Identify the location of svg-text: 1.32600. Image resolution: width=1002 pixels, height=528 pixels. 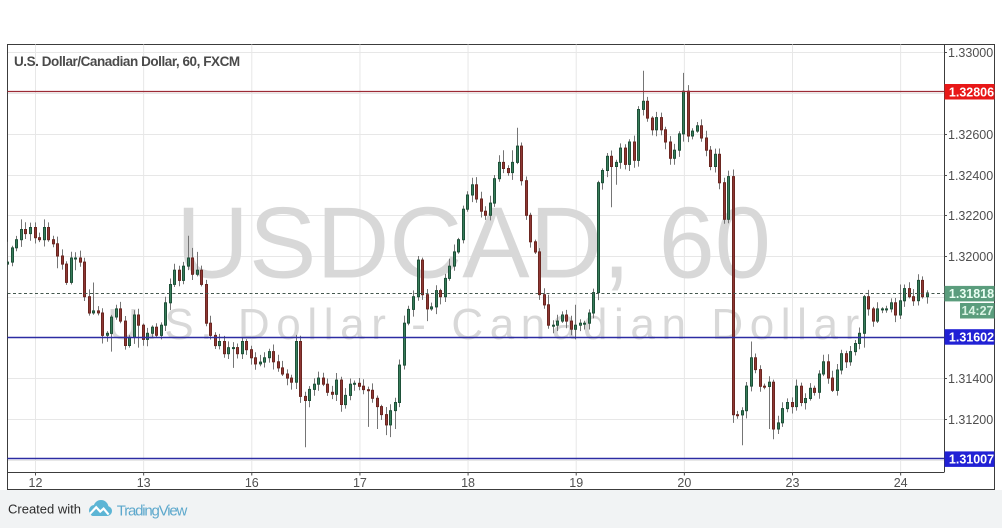
(970, 135).